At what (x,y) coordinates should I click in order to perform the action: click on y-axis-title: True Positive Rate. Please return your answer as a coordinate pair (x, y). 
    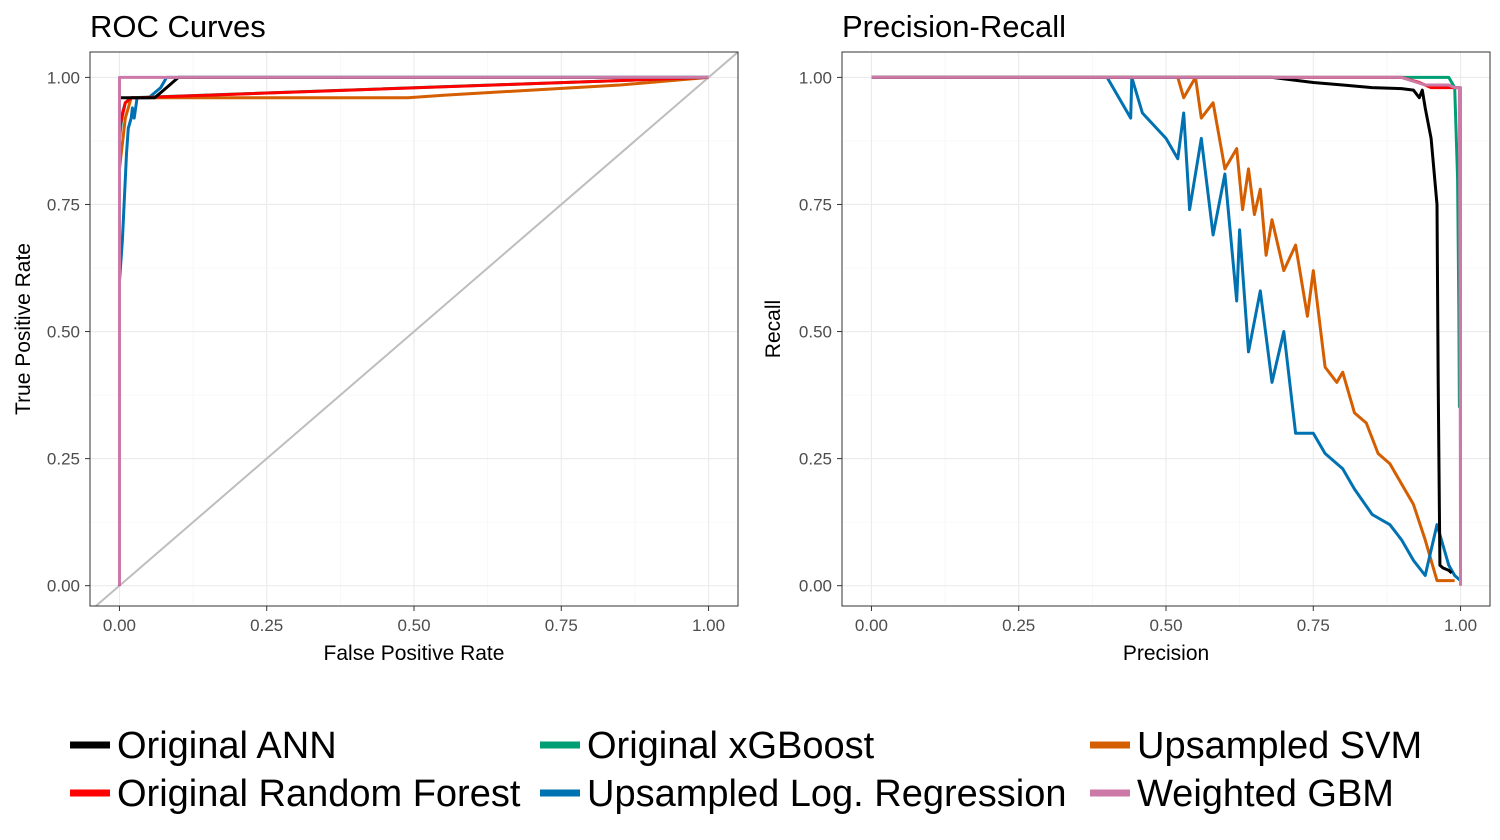
    Looking at the image, I should click on (23, 329).